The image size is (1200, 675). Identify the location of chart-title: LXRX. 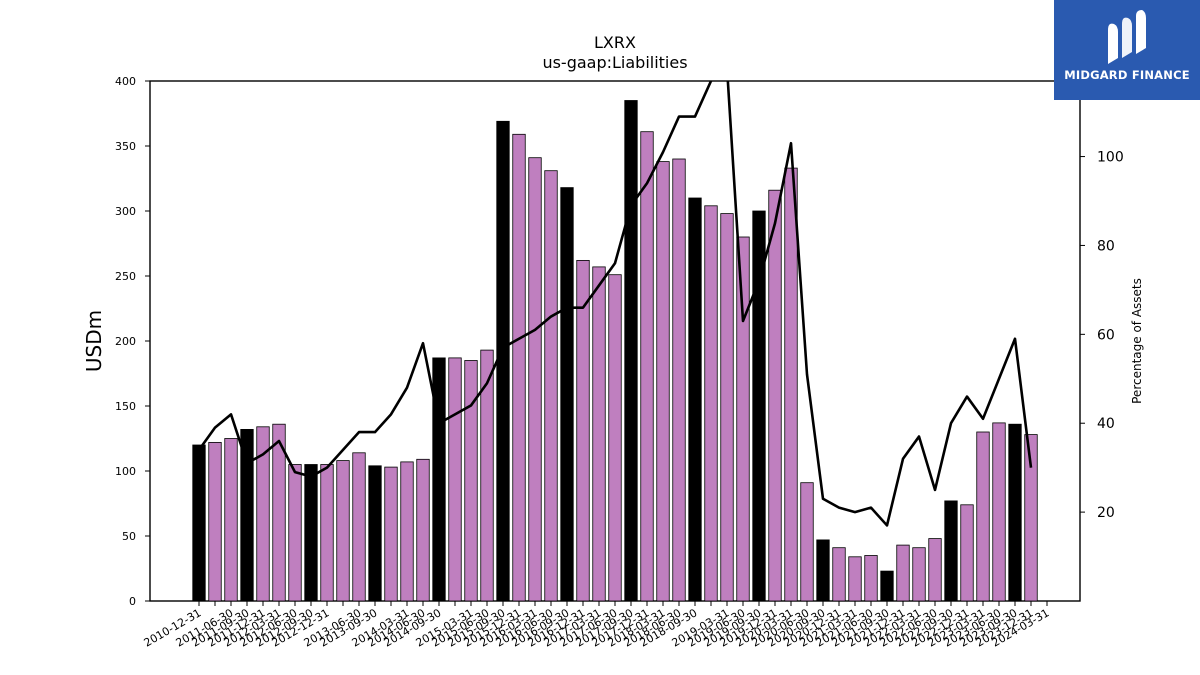
(615, 42).